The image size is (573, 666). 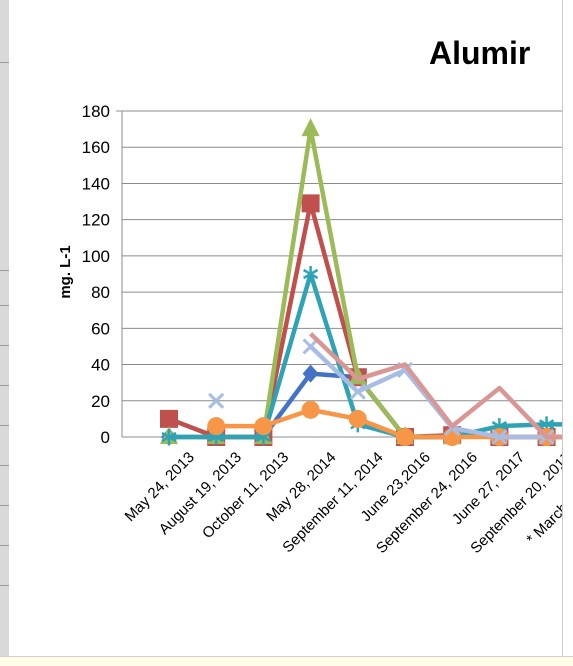 What do you see at coordinates (100, 365) in the screenshot?
I see `y-tick-label: 40` at bounding box center [100, 365].